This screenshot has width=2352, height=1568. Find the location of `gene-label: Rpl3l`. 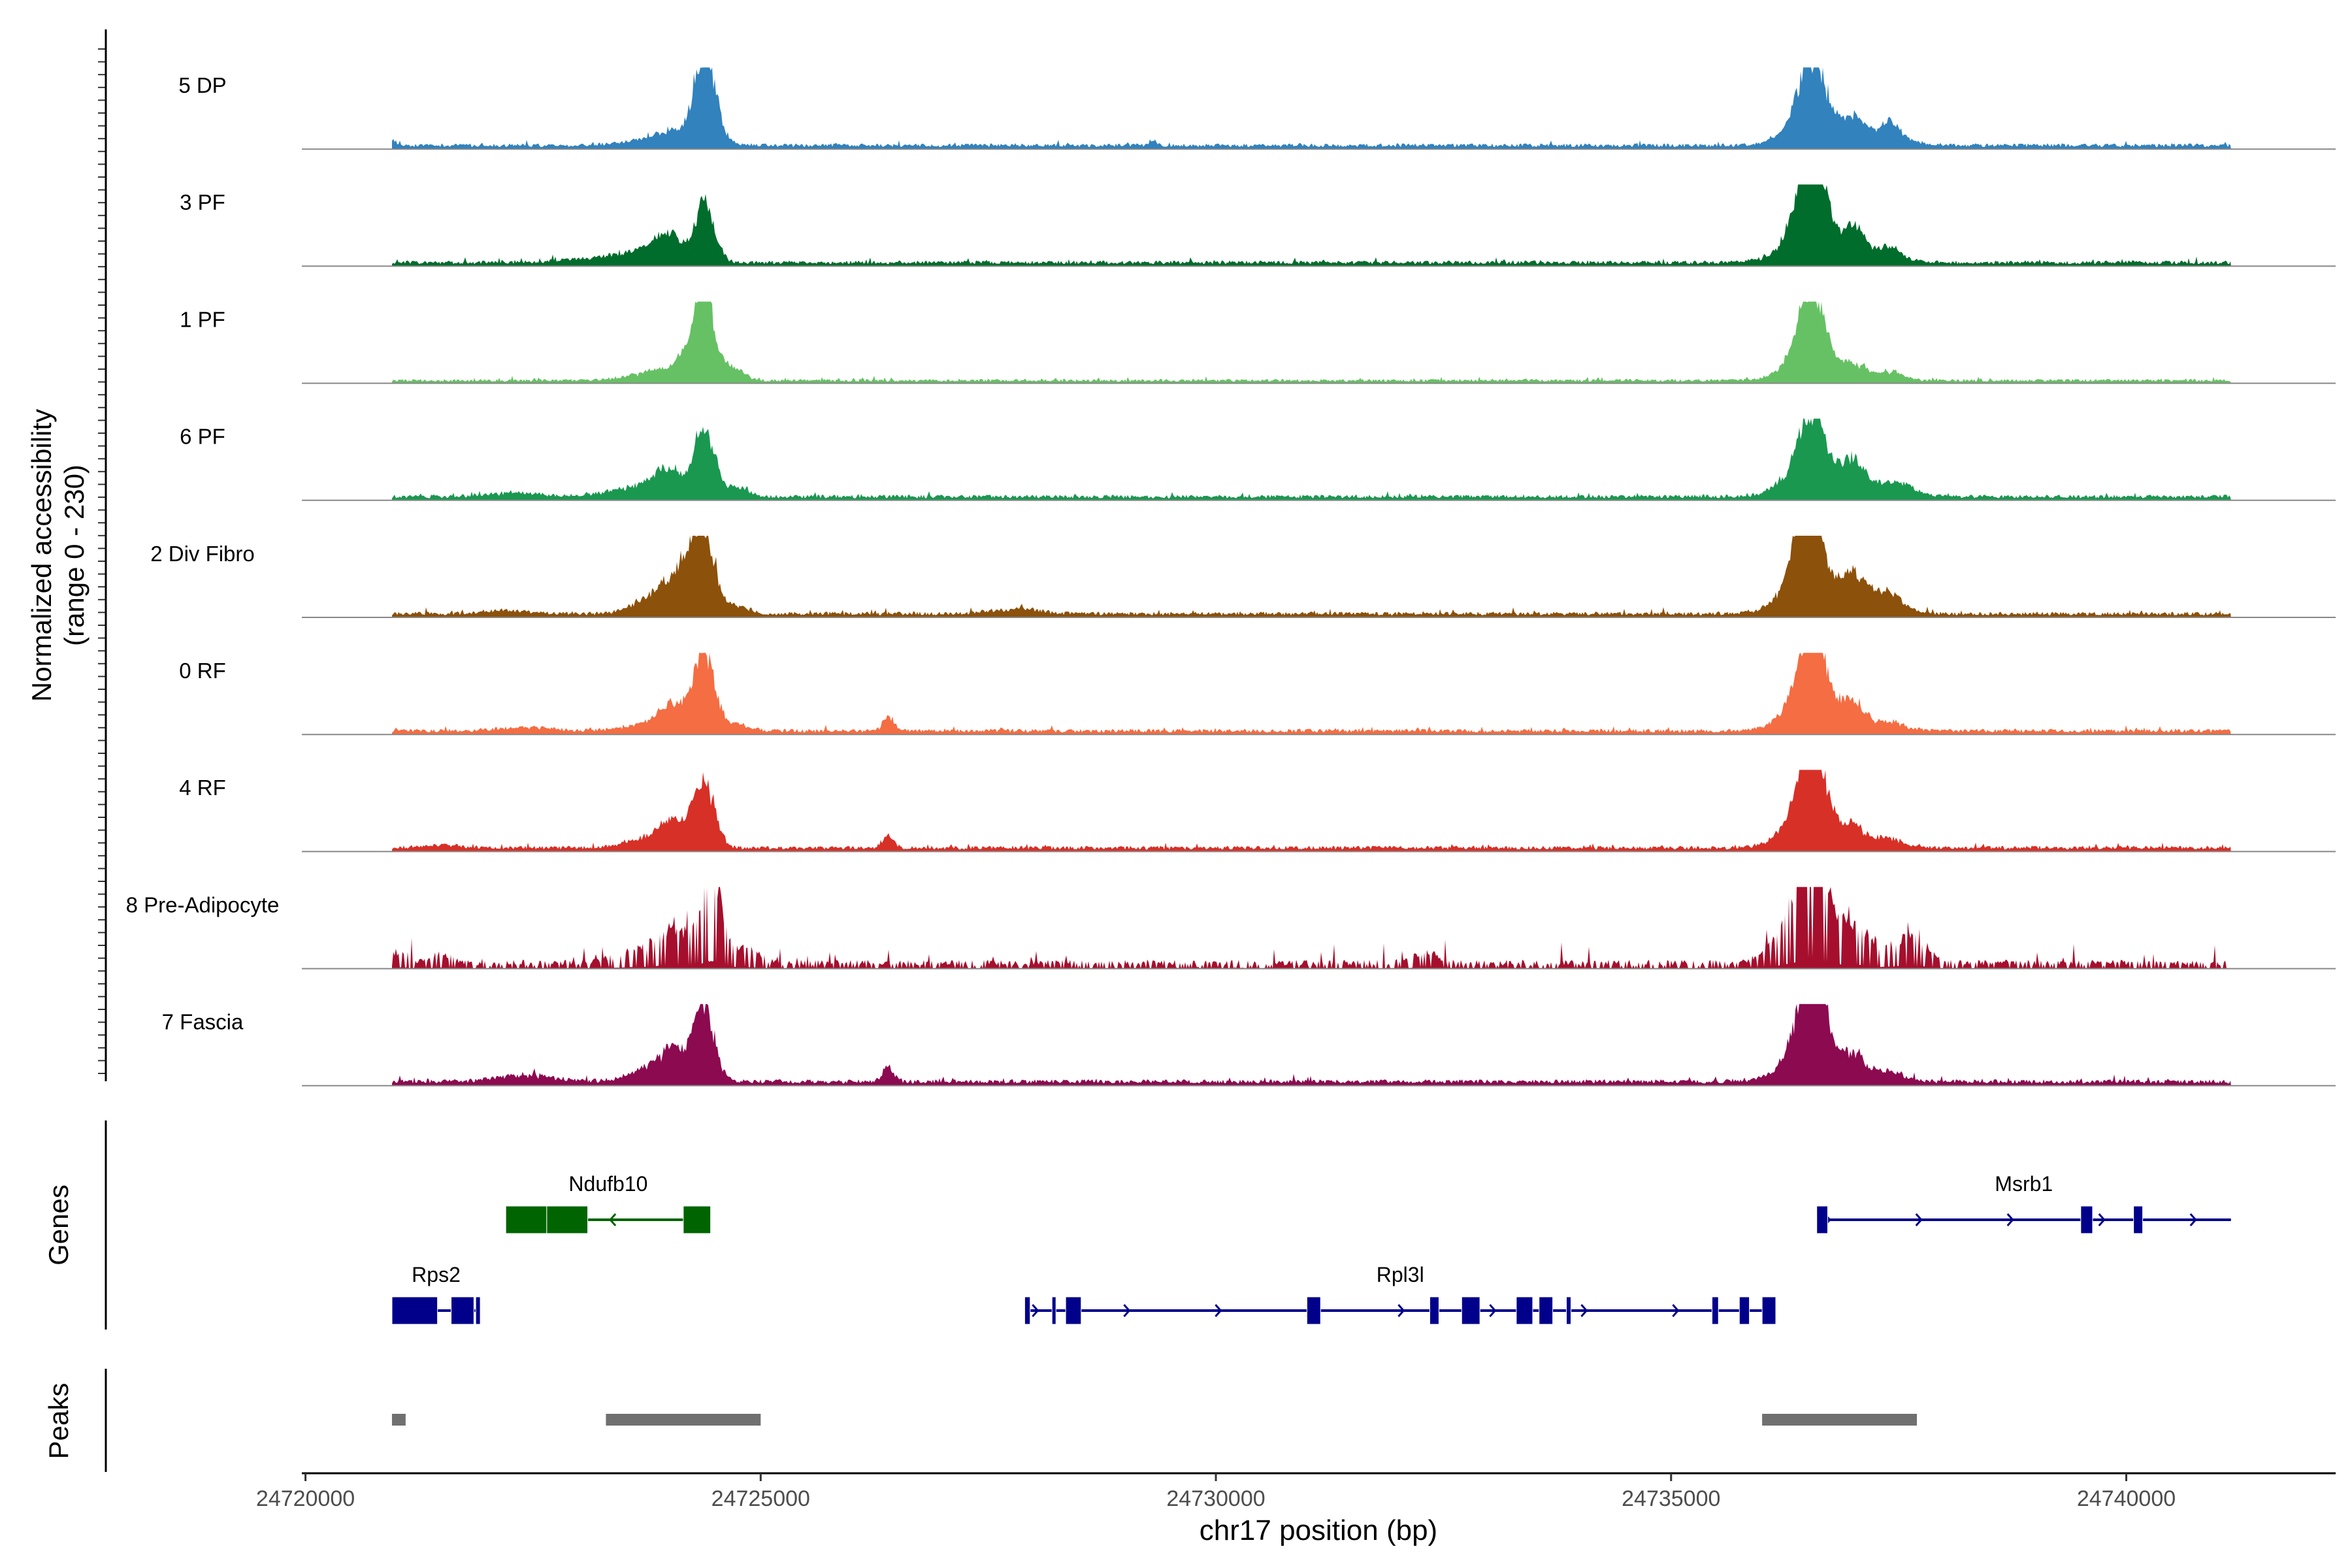

gene-label: Rpl3l is located at coordinates (1400, 1274).